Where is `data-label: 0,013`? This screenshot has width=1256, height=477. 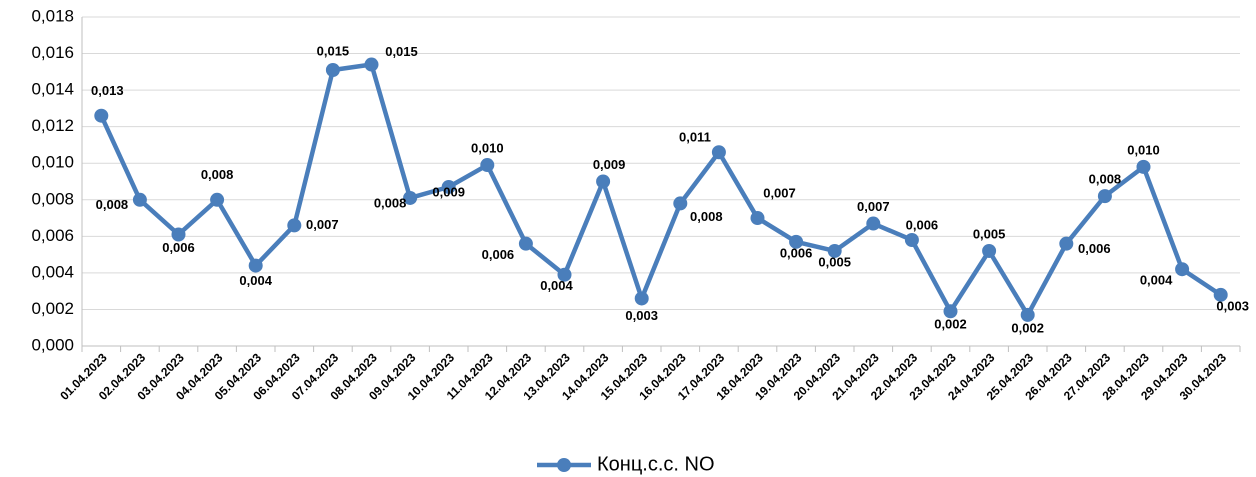 data-label: 0,013 is located at coordinates (107, 90).